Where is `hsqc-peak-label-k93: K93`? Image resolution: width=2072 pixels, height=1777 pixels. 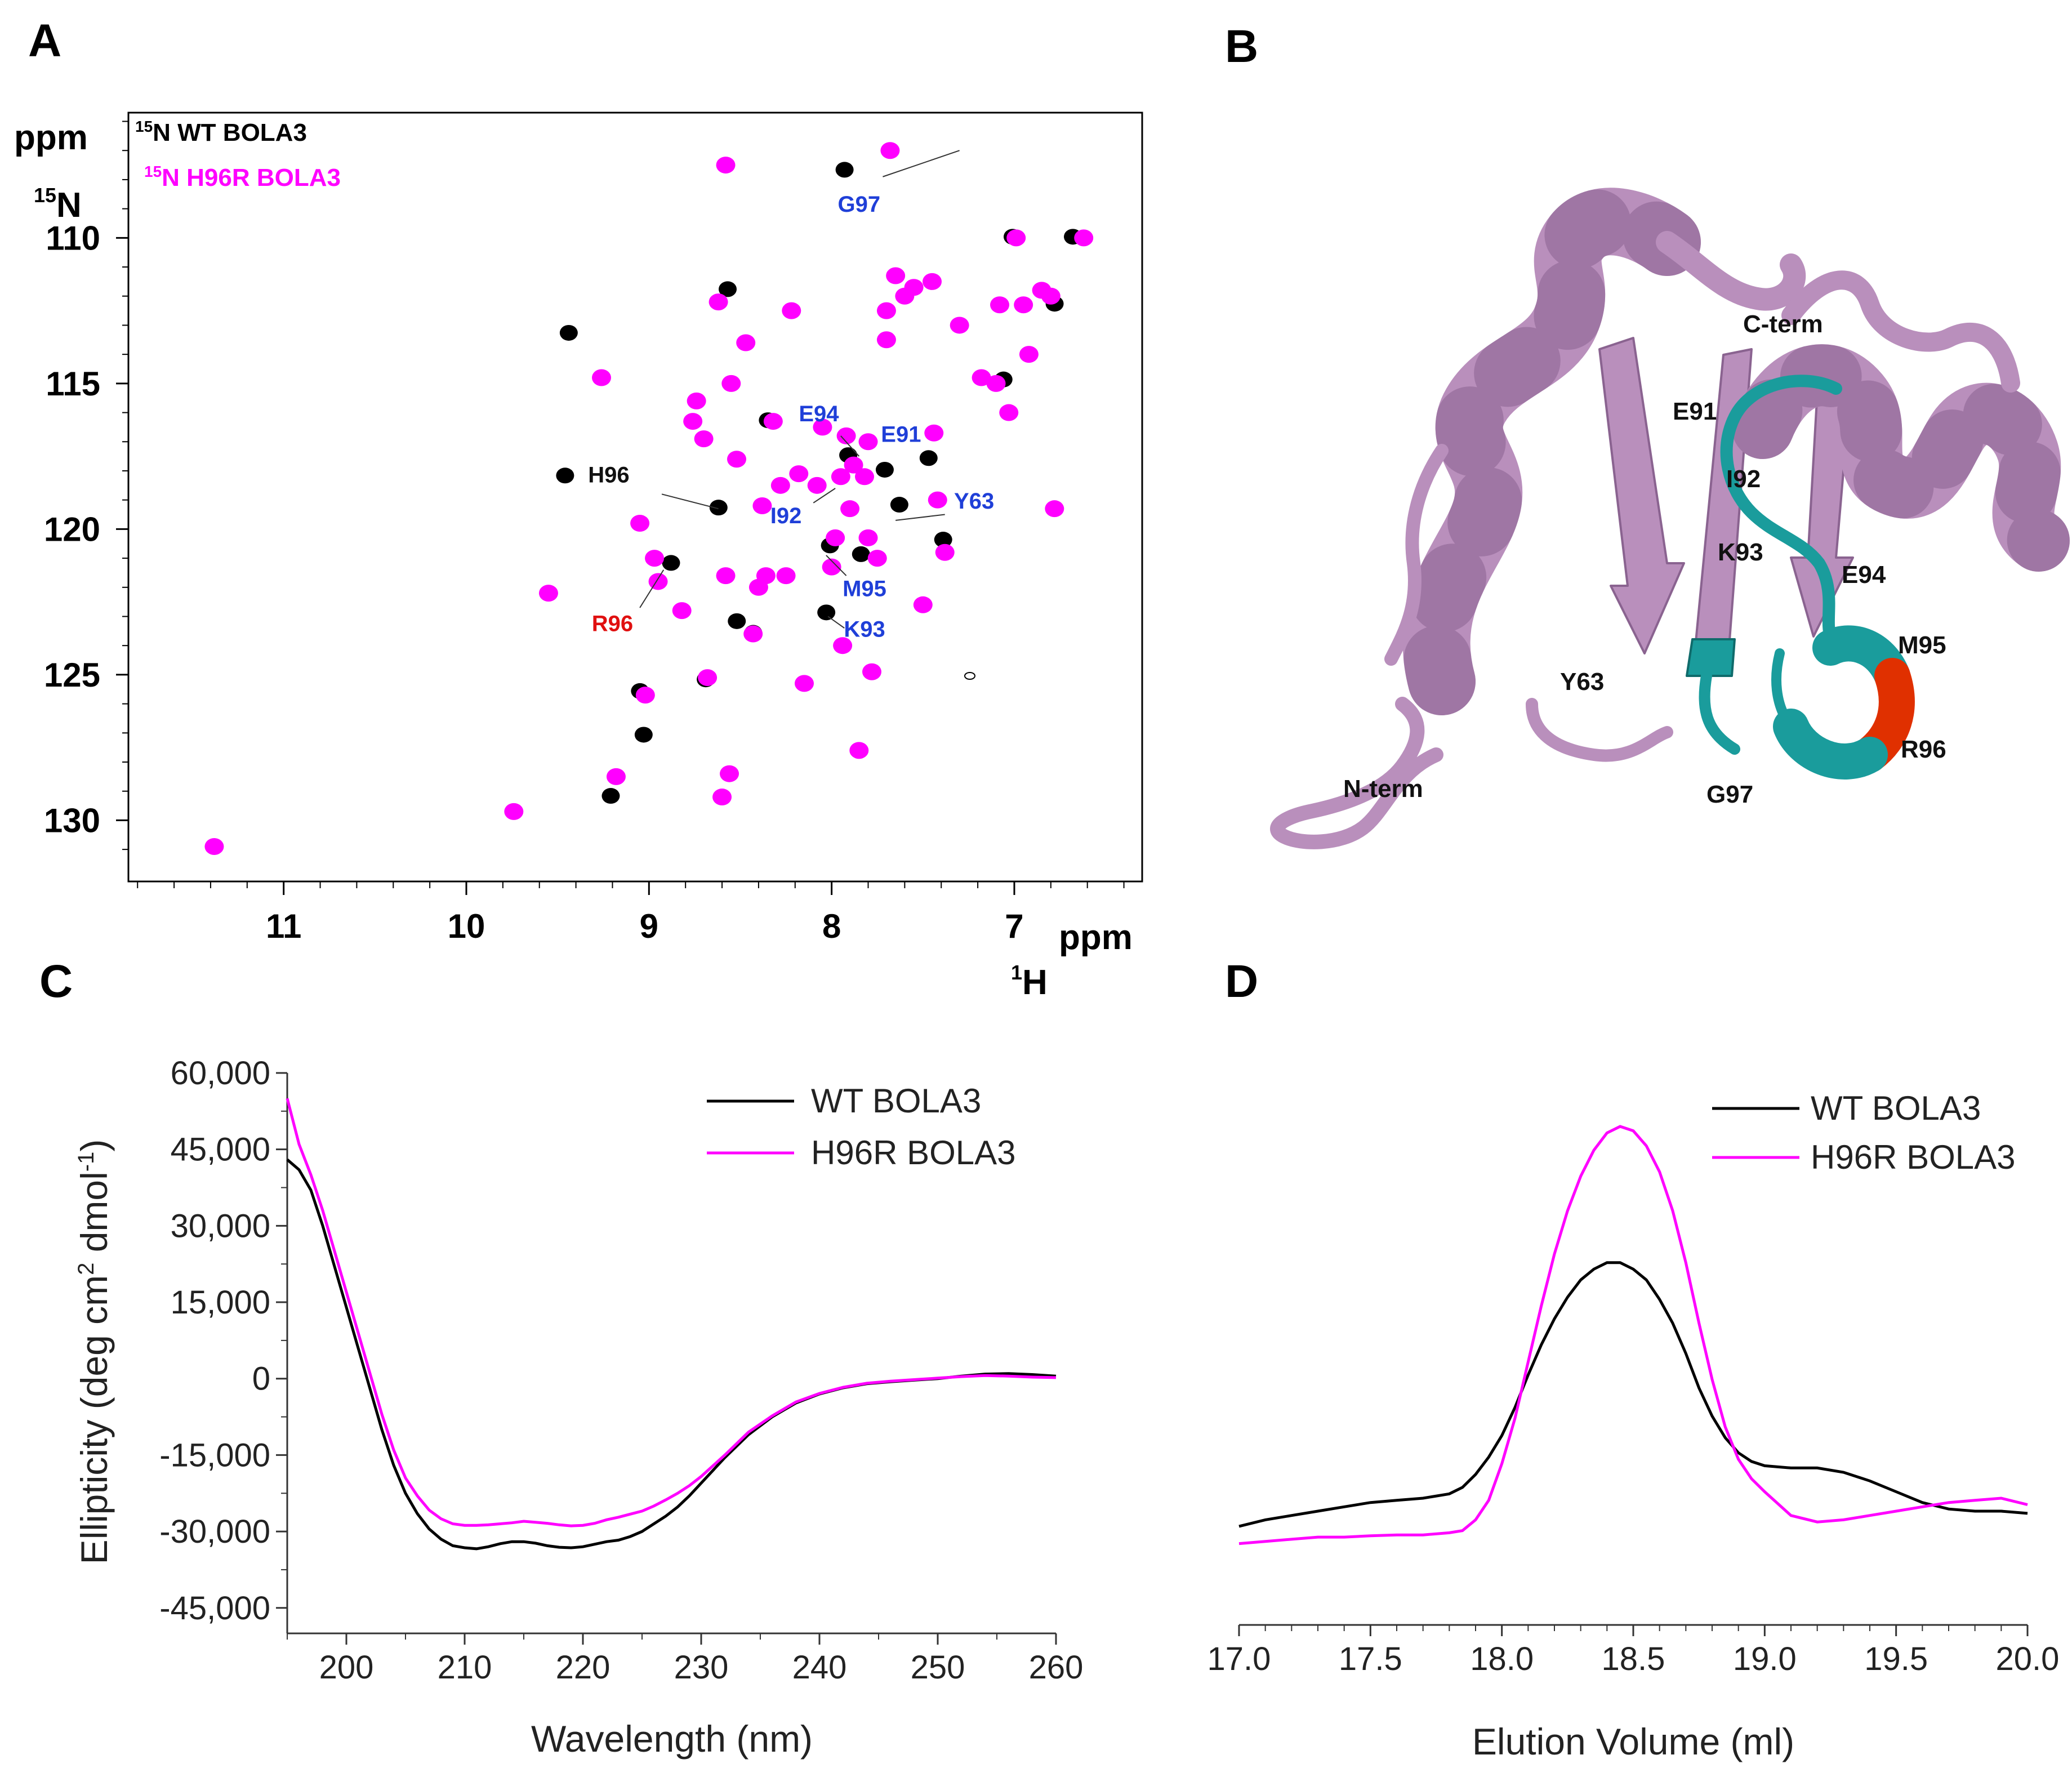
hsqc-peak-label-k93: K93 is located at coordinates (864, 629).